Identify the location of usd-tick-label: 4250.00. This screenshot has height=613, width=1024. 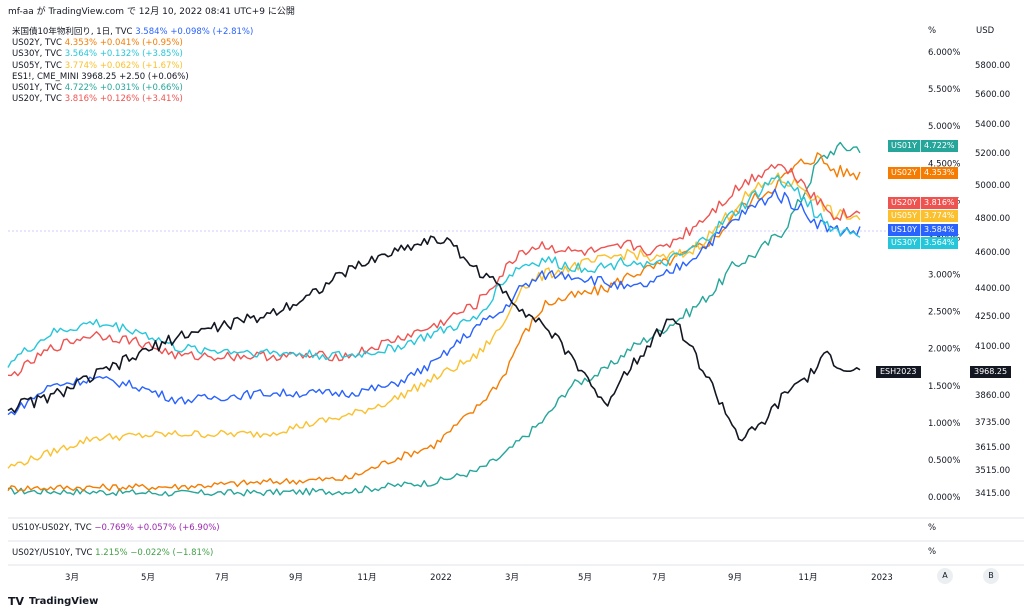
(992, 317).